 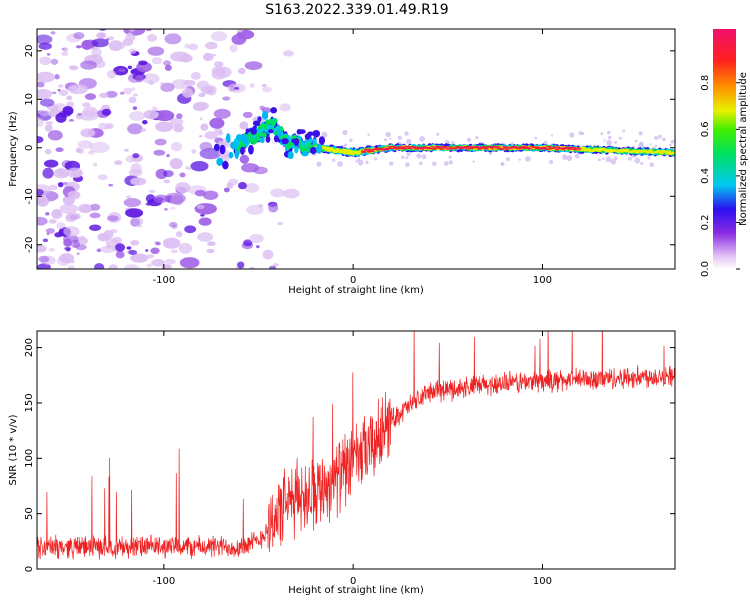 I want to click on colorbar-tick-label: 0.0, so click(x=705, y=269).